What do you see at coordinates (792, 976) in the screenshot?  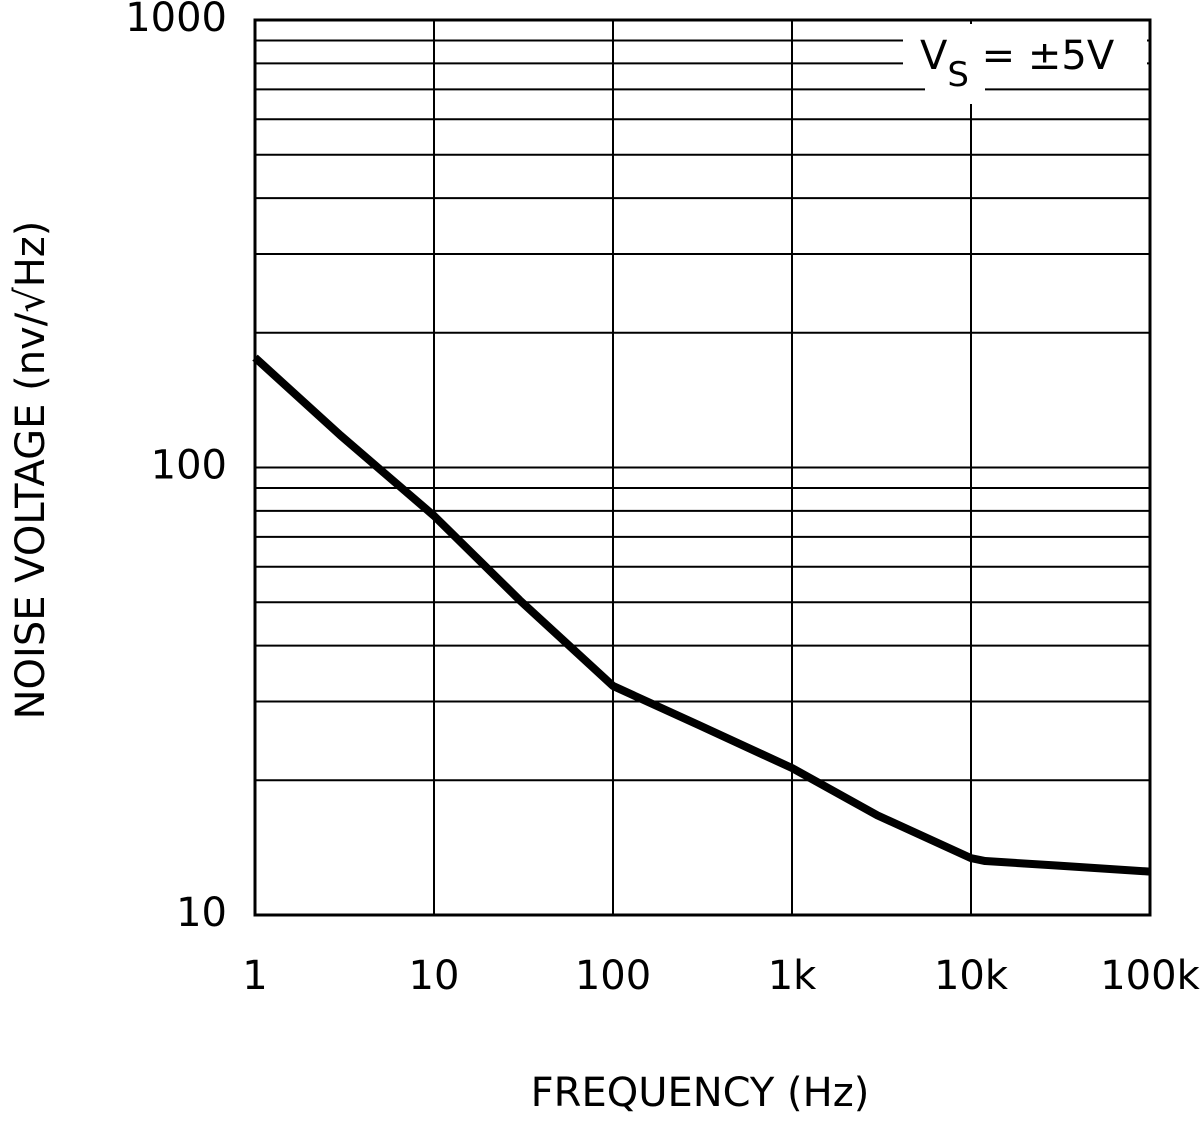 I see `x-tick-label: 1k` at bounding box center [792, 976].